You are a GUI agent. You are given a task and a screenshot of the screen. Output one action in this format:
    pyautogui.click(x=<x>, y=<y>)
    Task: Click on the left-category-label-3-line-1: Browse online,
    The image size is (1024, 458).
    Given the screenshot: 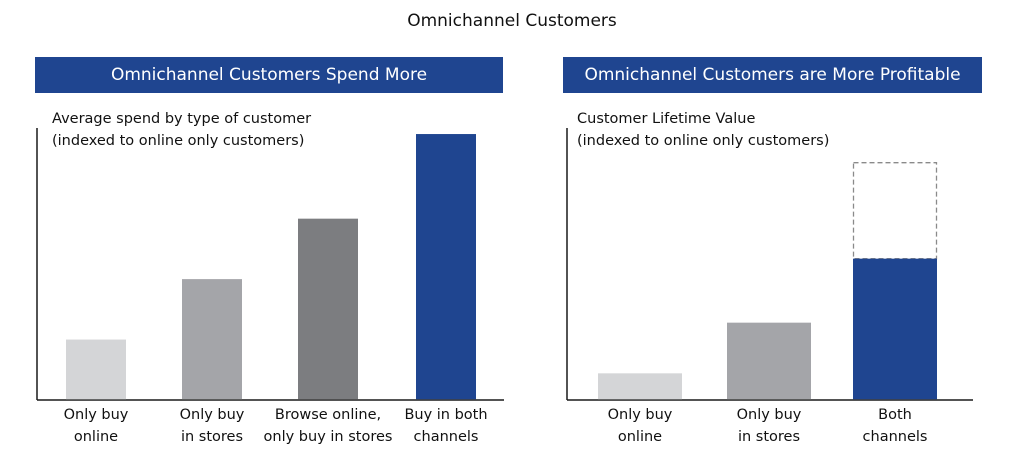 What is the action you would take?
    pyautogui.click(x=328, y=415)
    